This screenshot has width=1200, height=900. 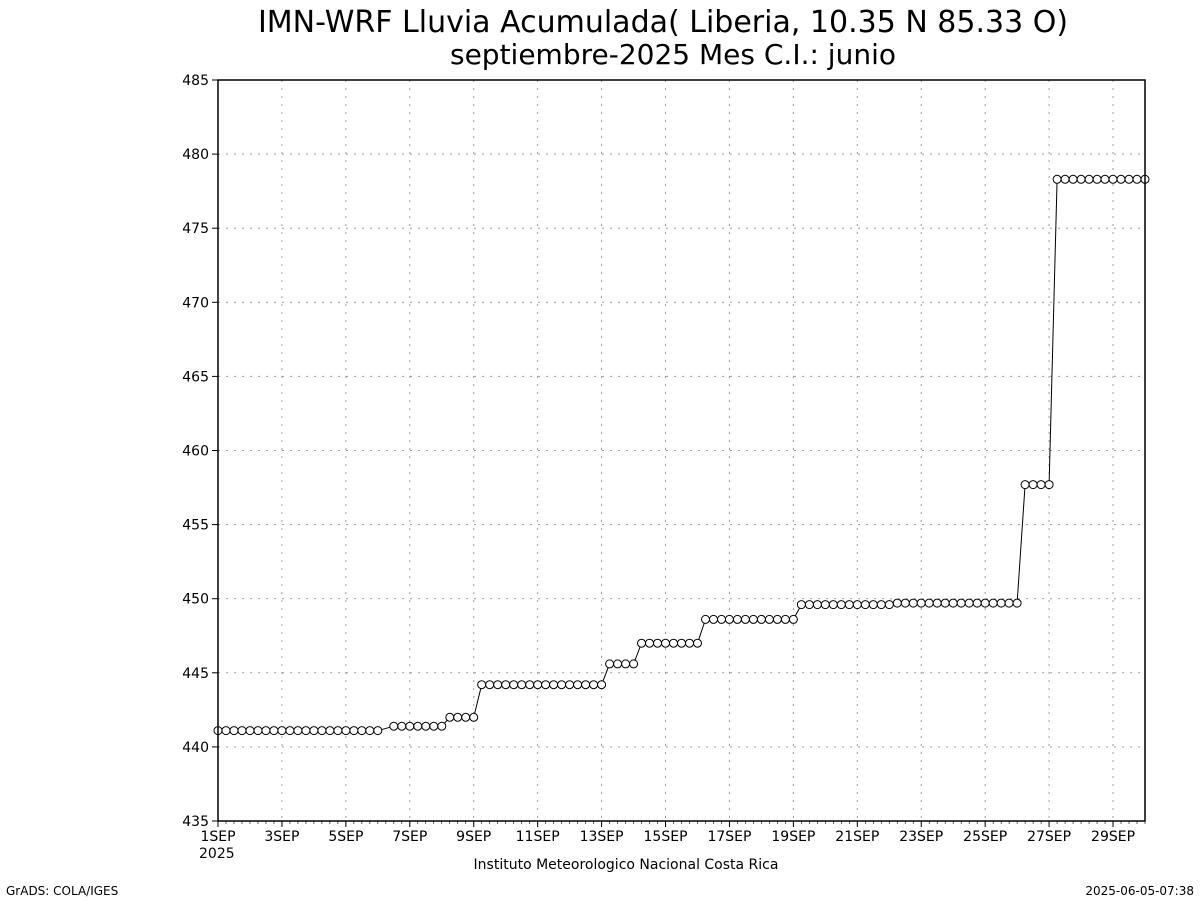 What do you see at coordinates (217, 854) in the screenshot?
I see `x-axis-year-label: 2025` at bounding box center [217, 854].